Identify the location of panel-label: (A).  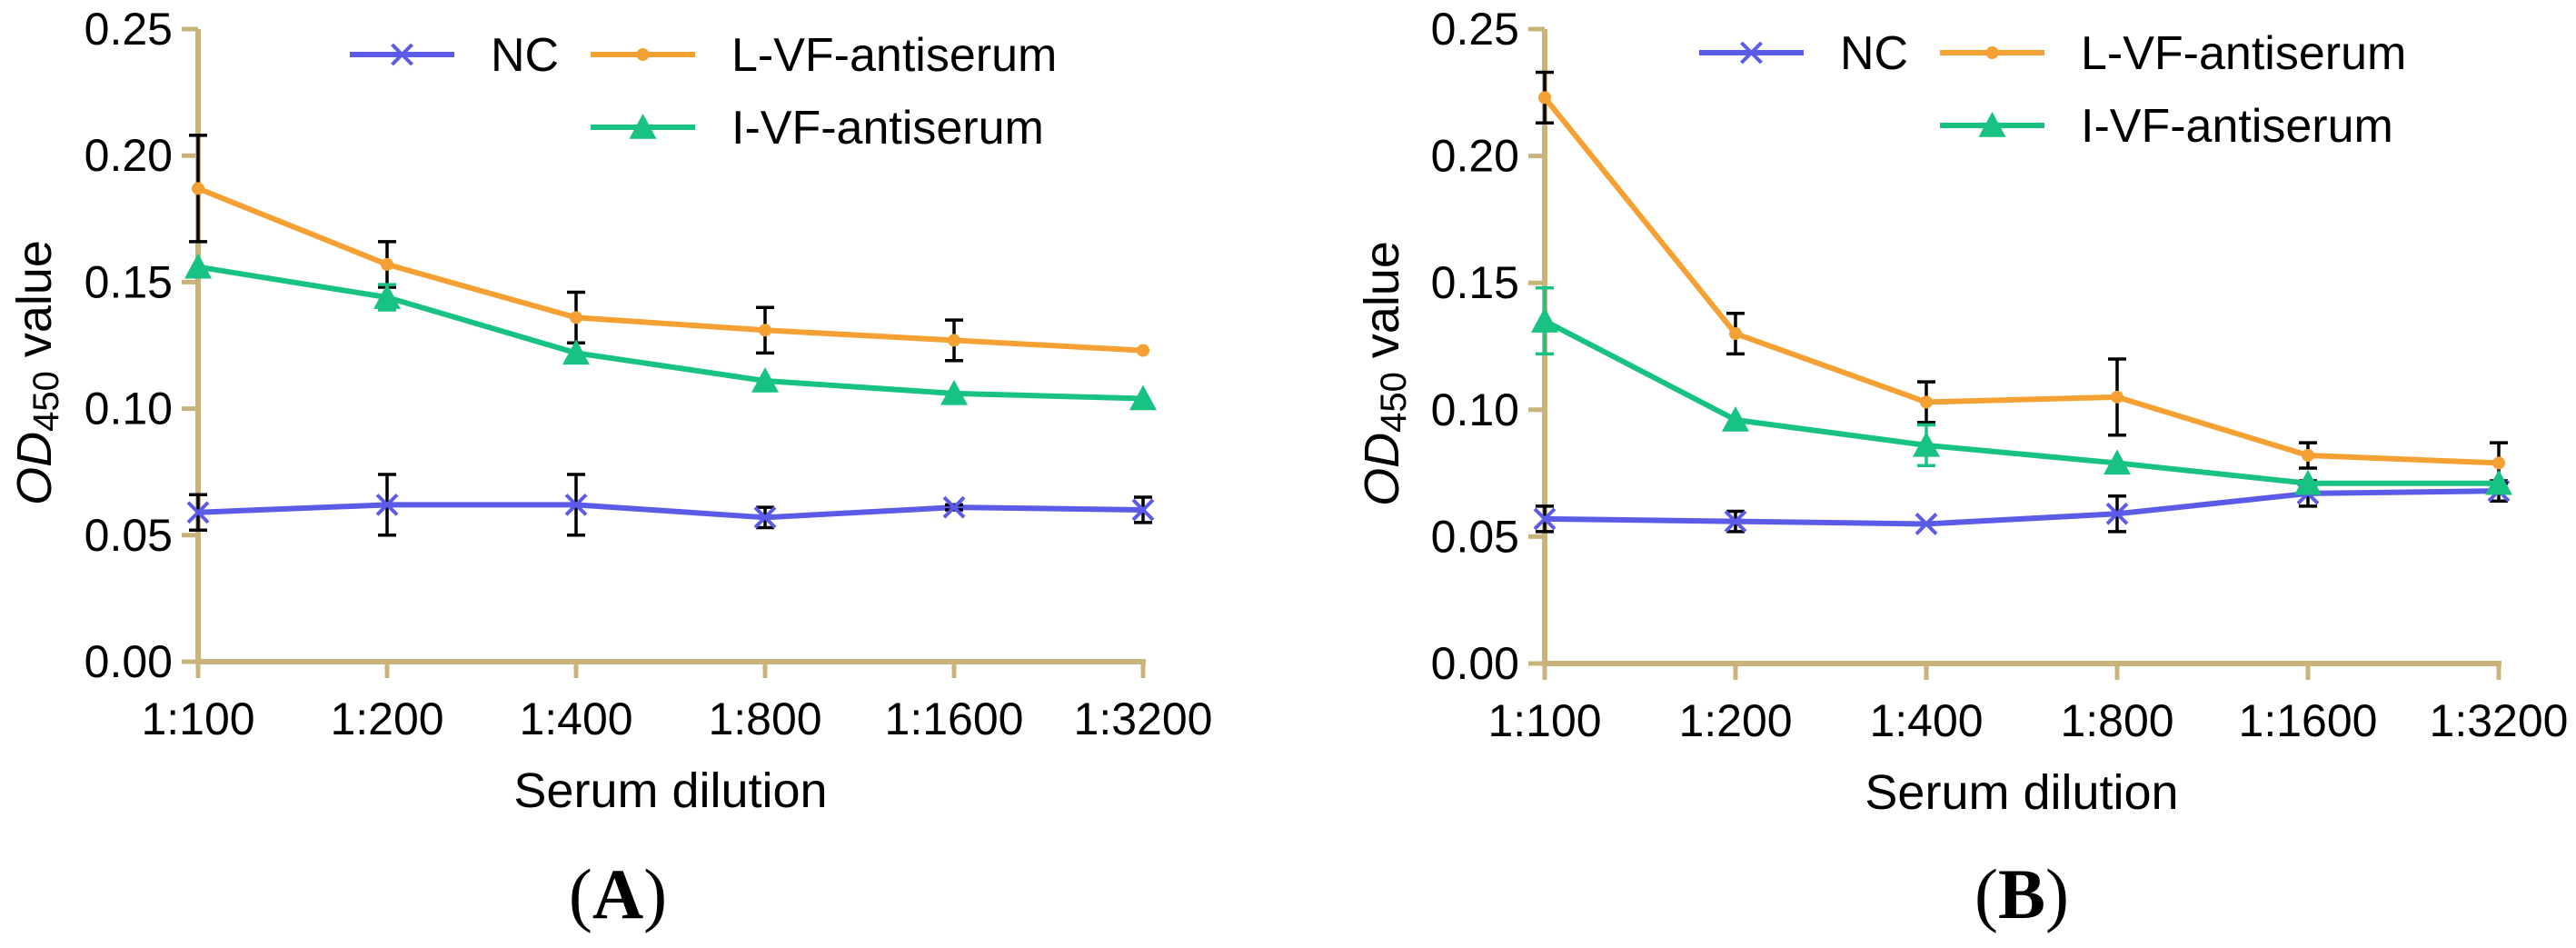
(618, 893).